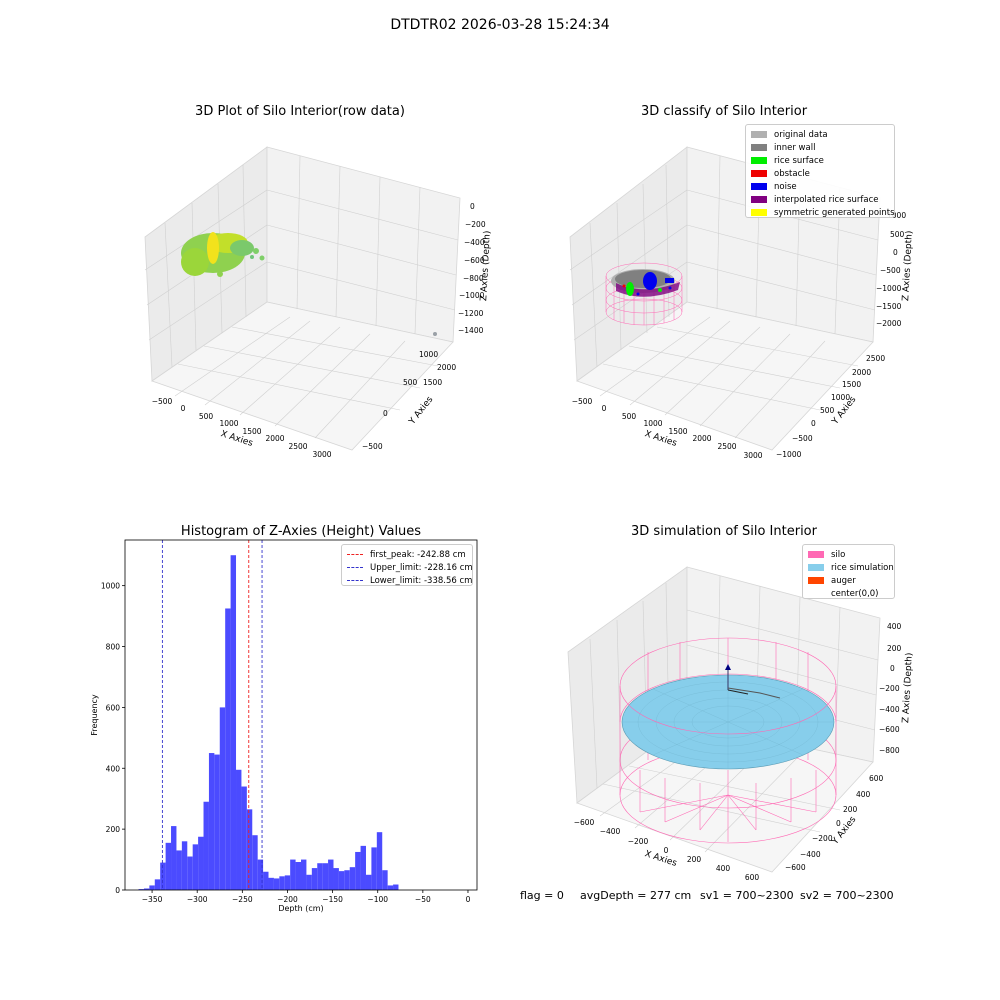  I want to click on p2-ytick: 500, so click(827, 410).